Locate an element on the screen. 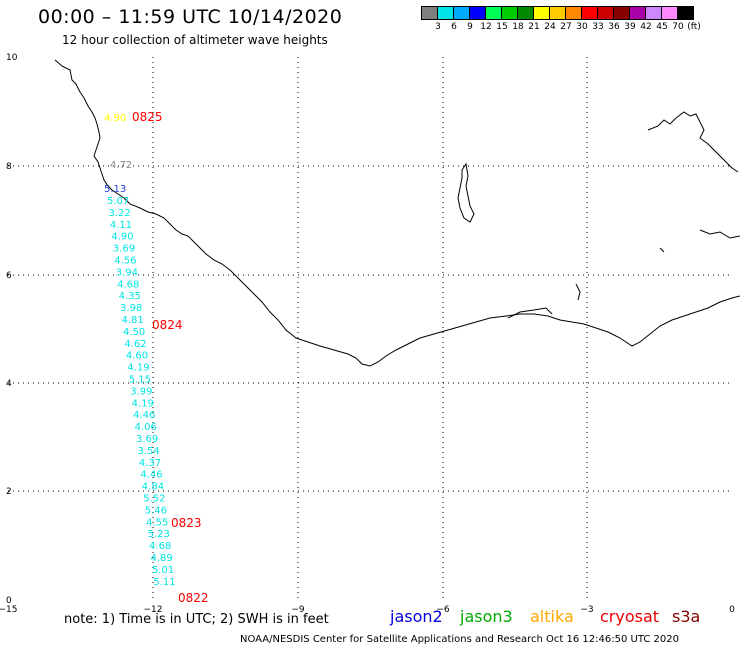 This screenshot has width=740, height=650. wave-height-value: 4.84 is located at coordinates (153, 487).